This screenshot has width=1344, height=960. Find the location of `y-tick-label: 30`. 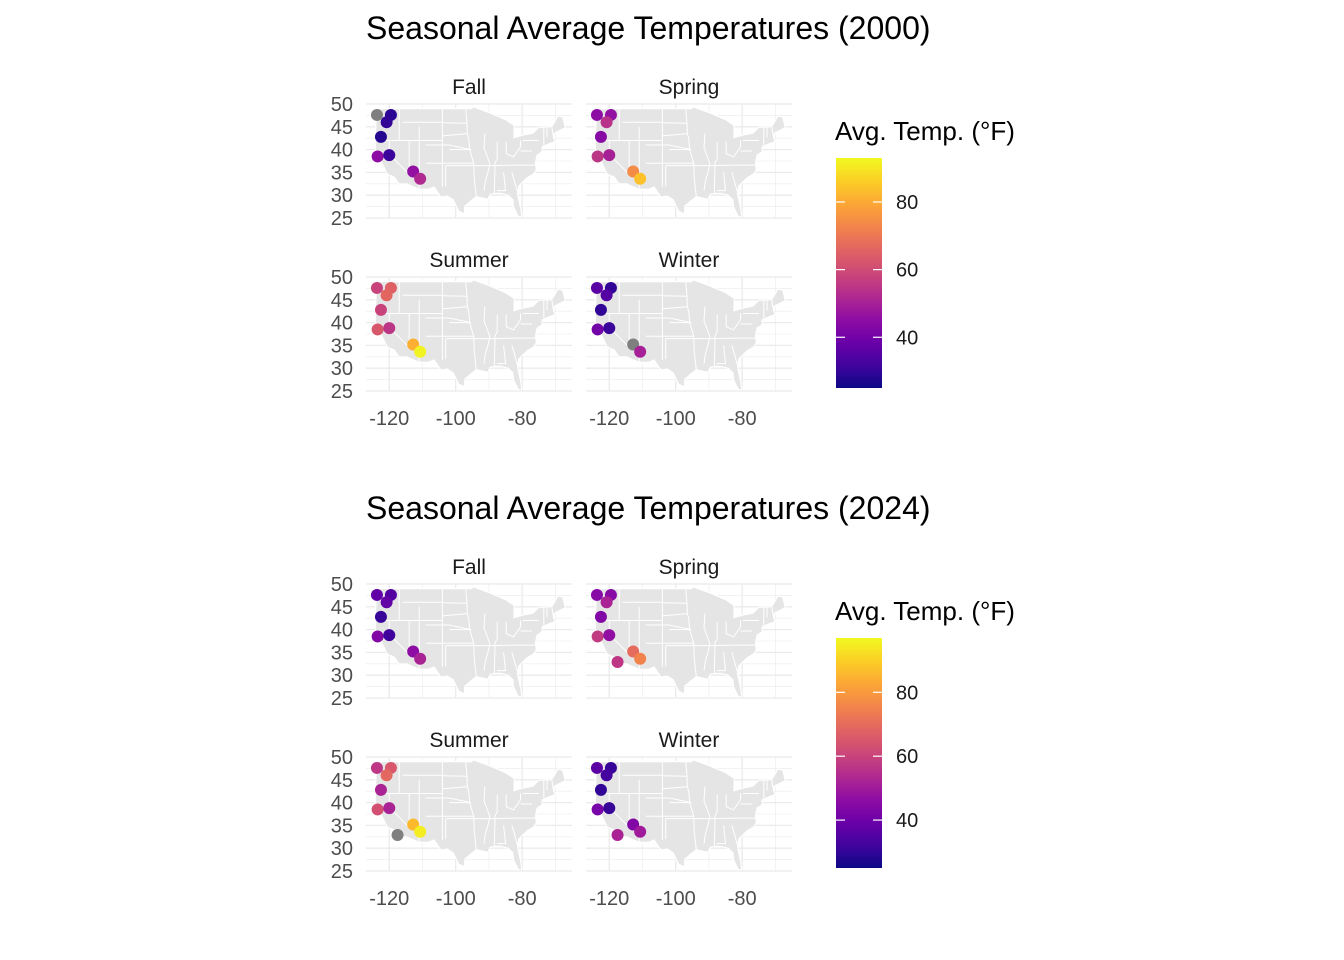

y-tick-label: 30 is located at coordinates (342, 676).